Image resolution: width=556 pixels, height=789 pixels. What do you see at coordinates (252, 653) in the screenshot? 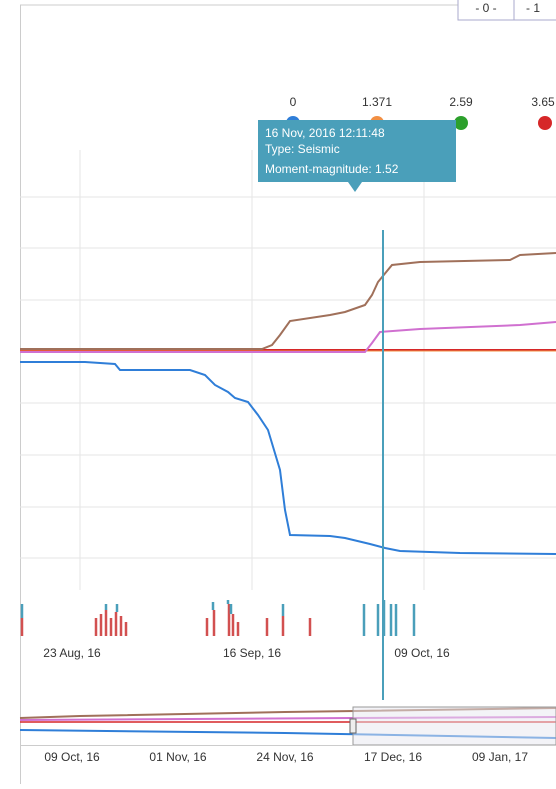
I see `x-tick-label: 16 Sep, 16` at bounding box center [252, 653].